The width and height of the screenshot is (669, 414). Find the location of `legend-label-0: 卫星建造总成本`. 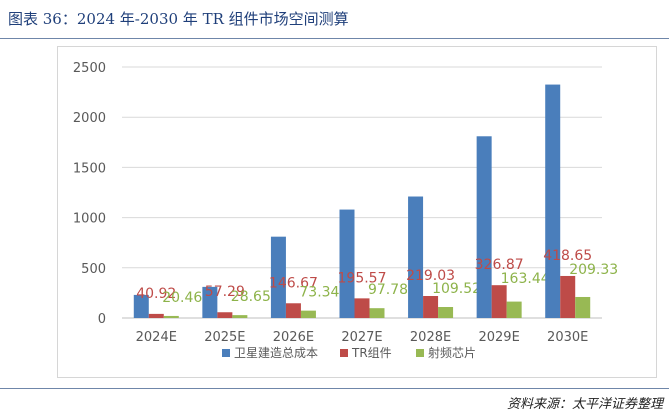

legend-label-0: 卫星建造总成本 is located at coordinates (276, 353).